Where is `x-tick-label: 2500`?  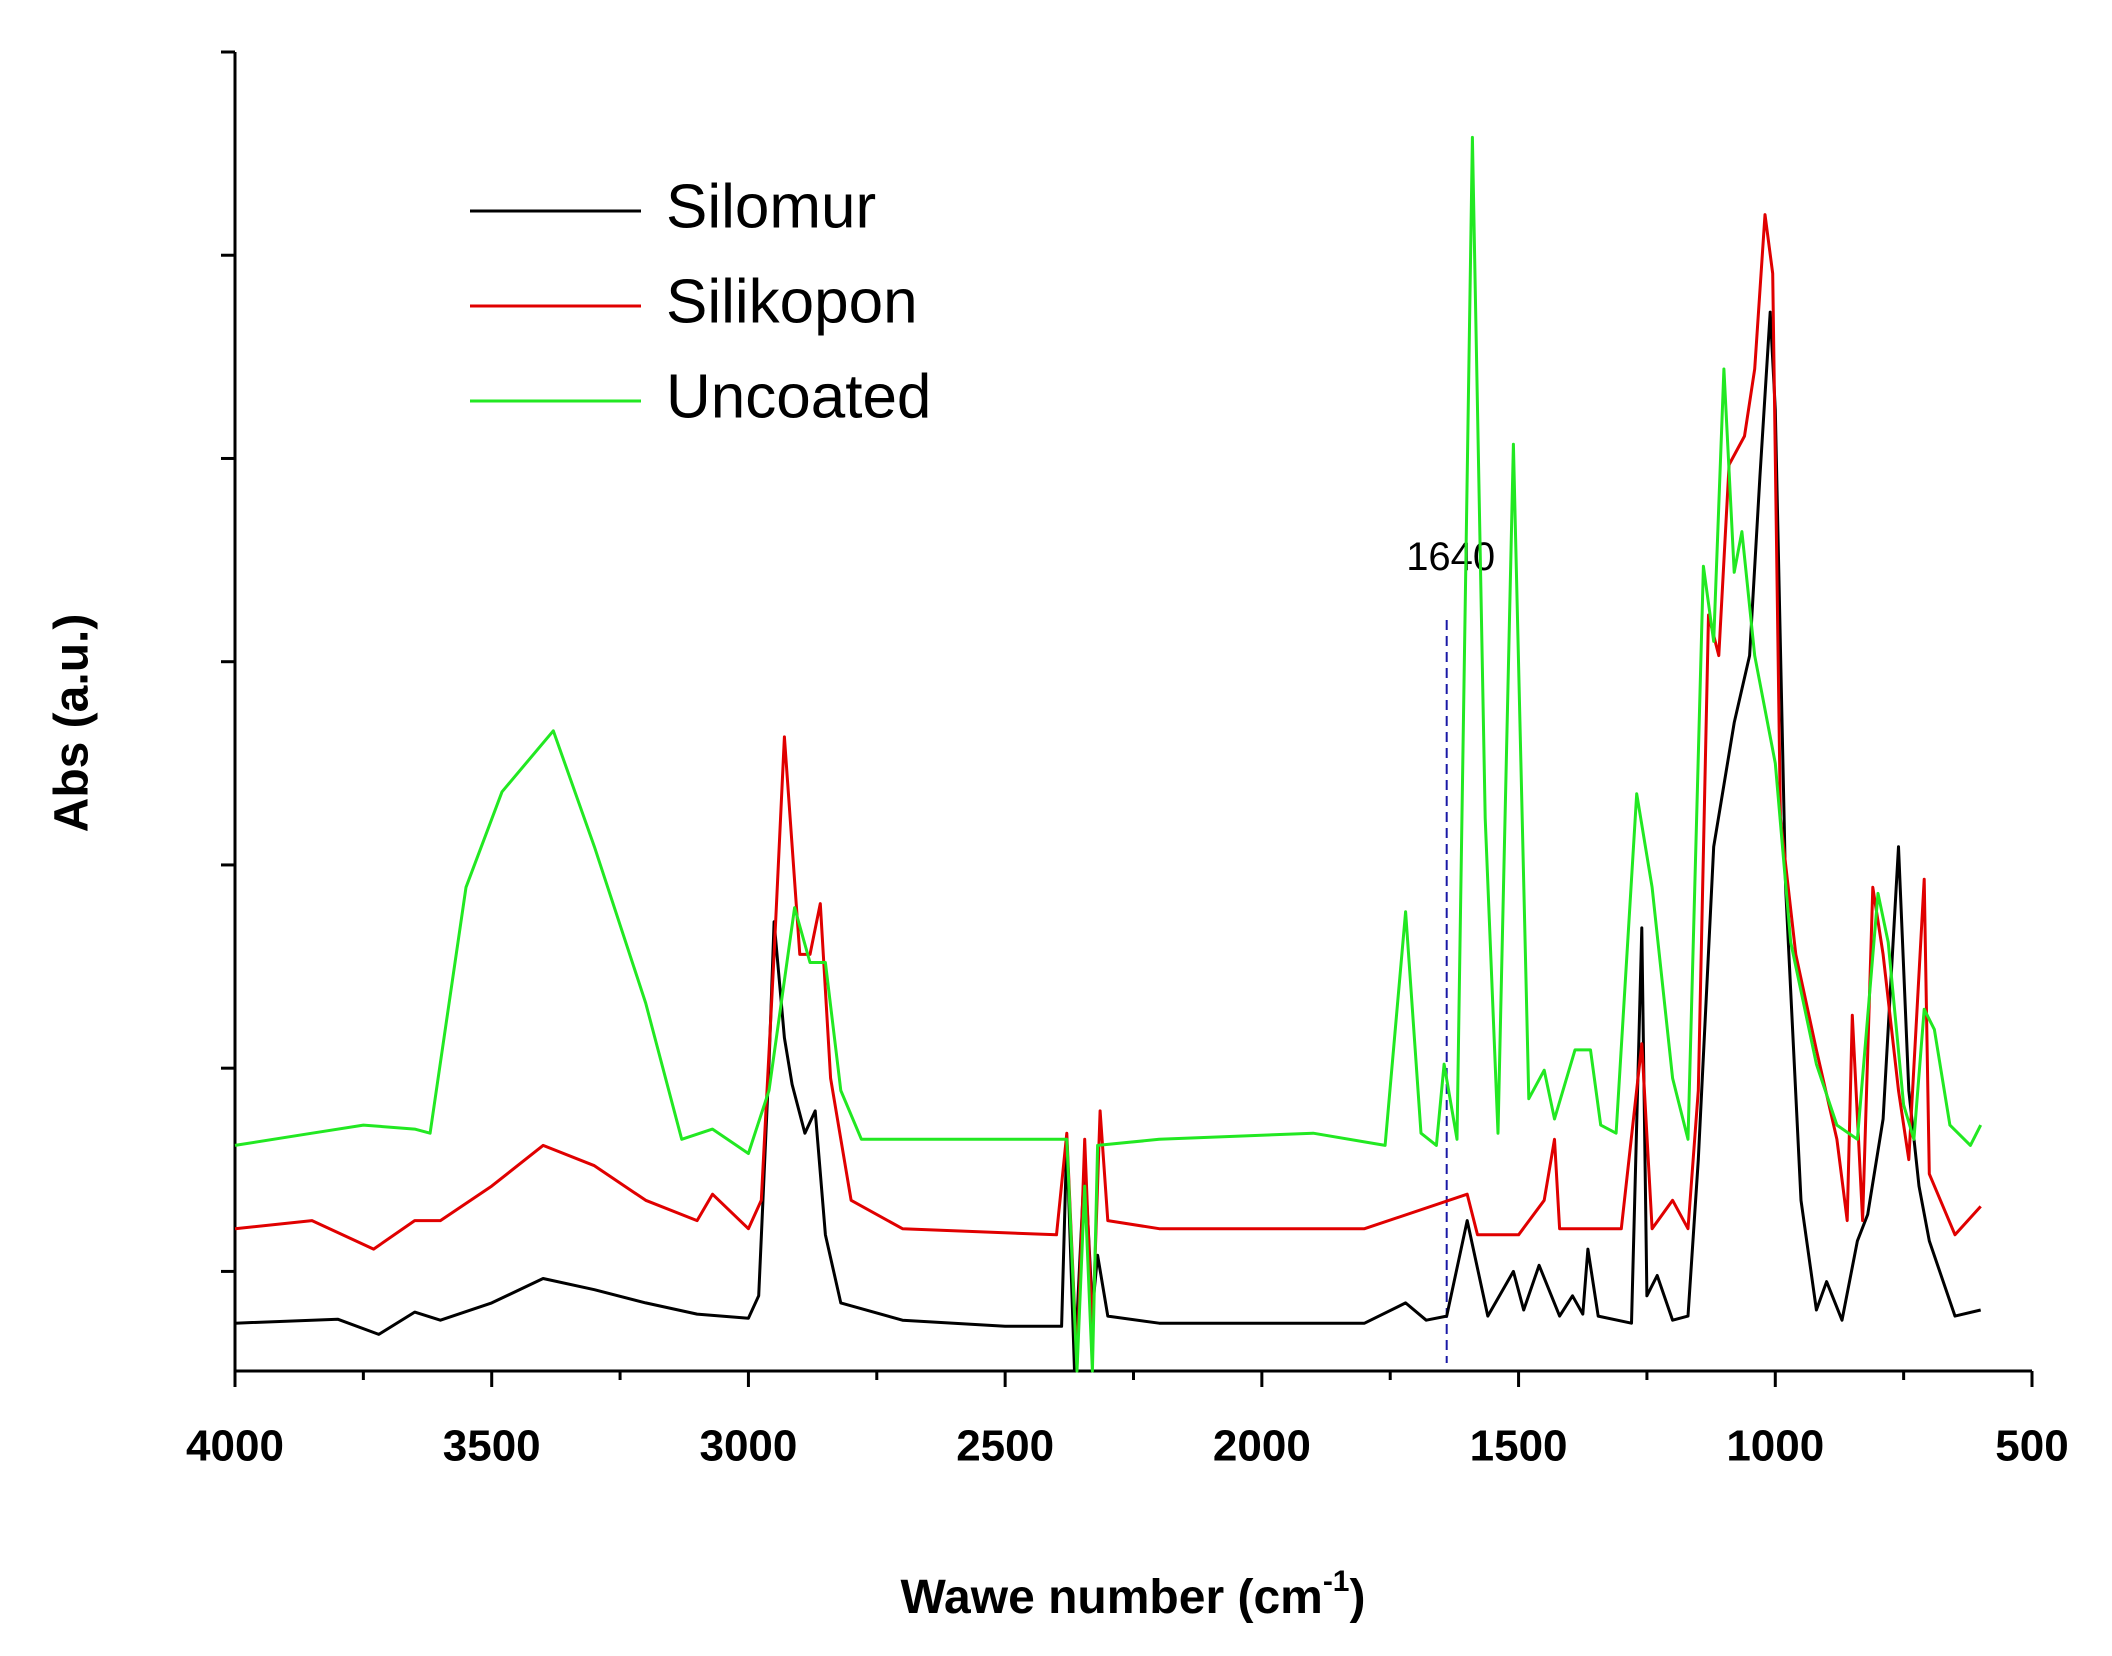
x-tick-label: 2500 is located at coordinates (1005, 1446).